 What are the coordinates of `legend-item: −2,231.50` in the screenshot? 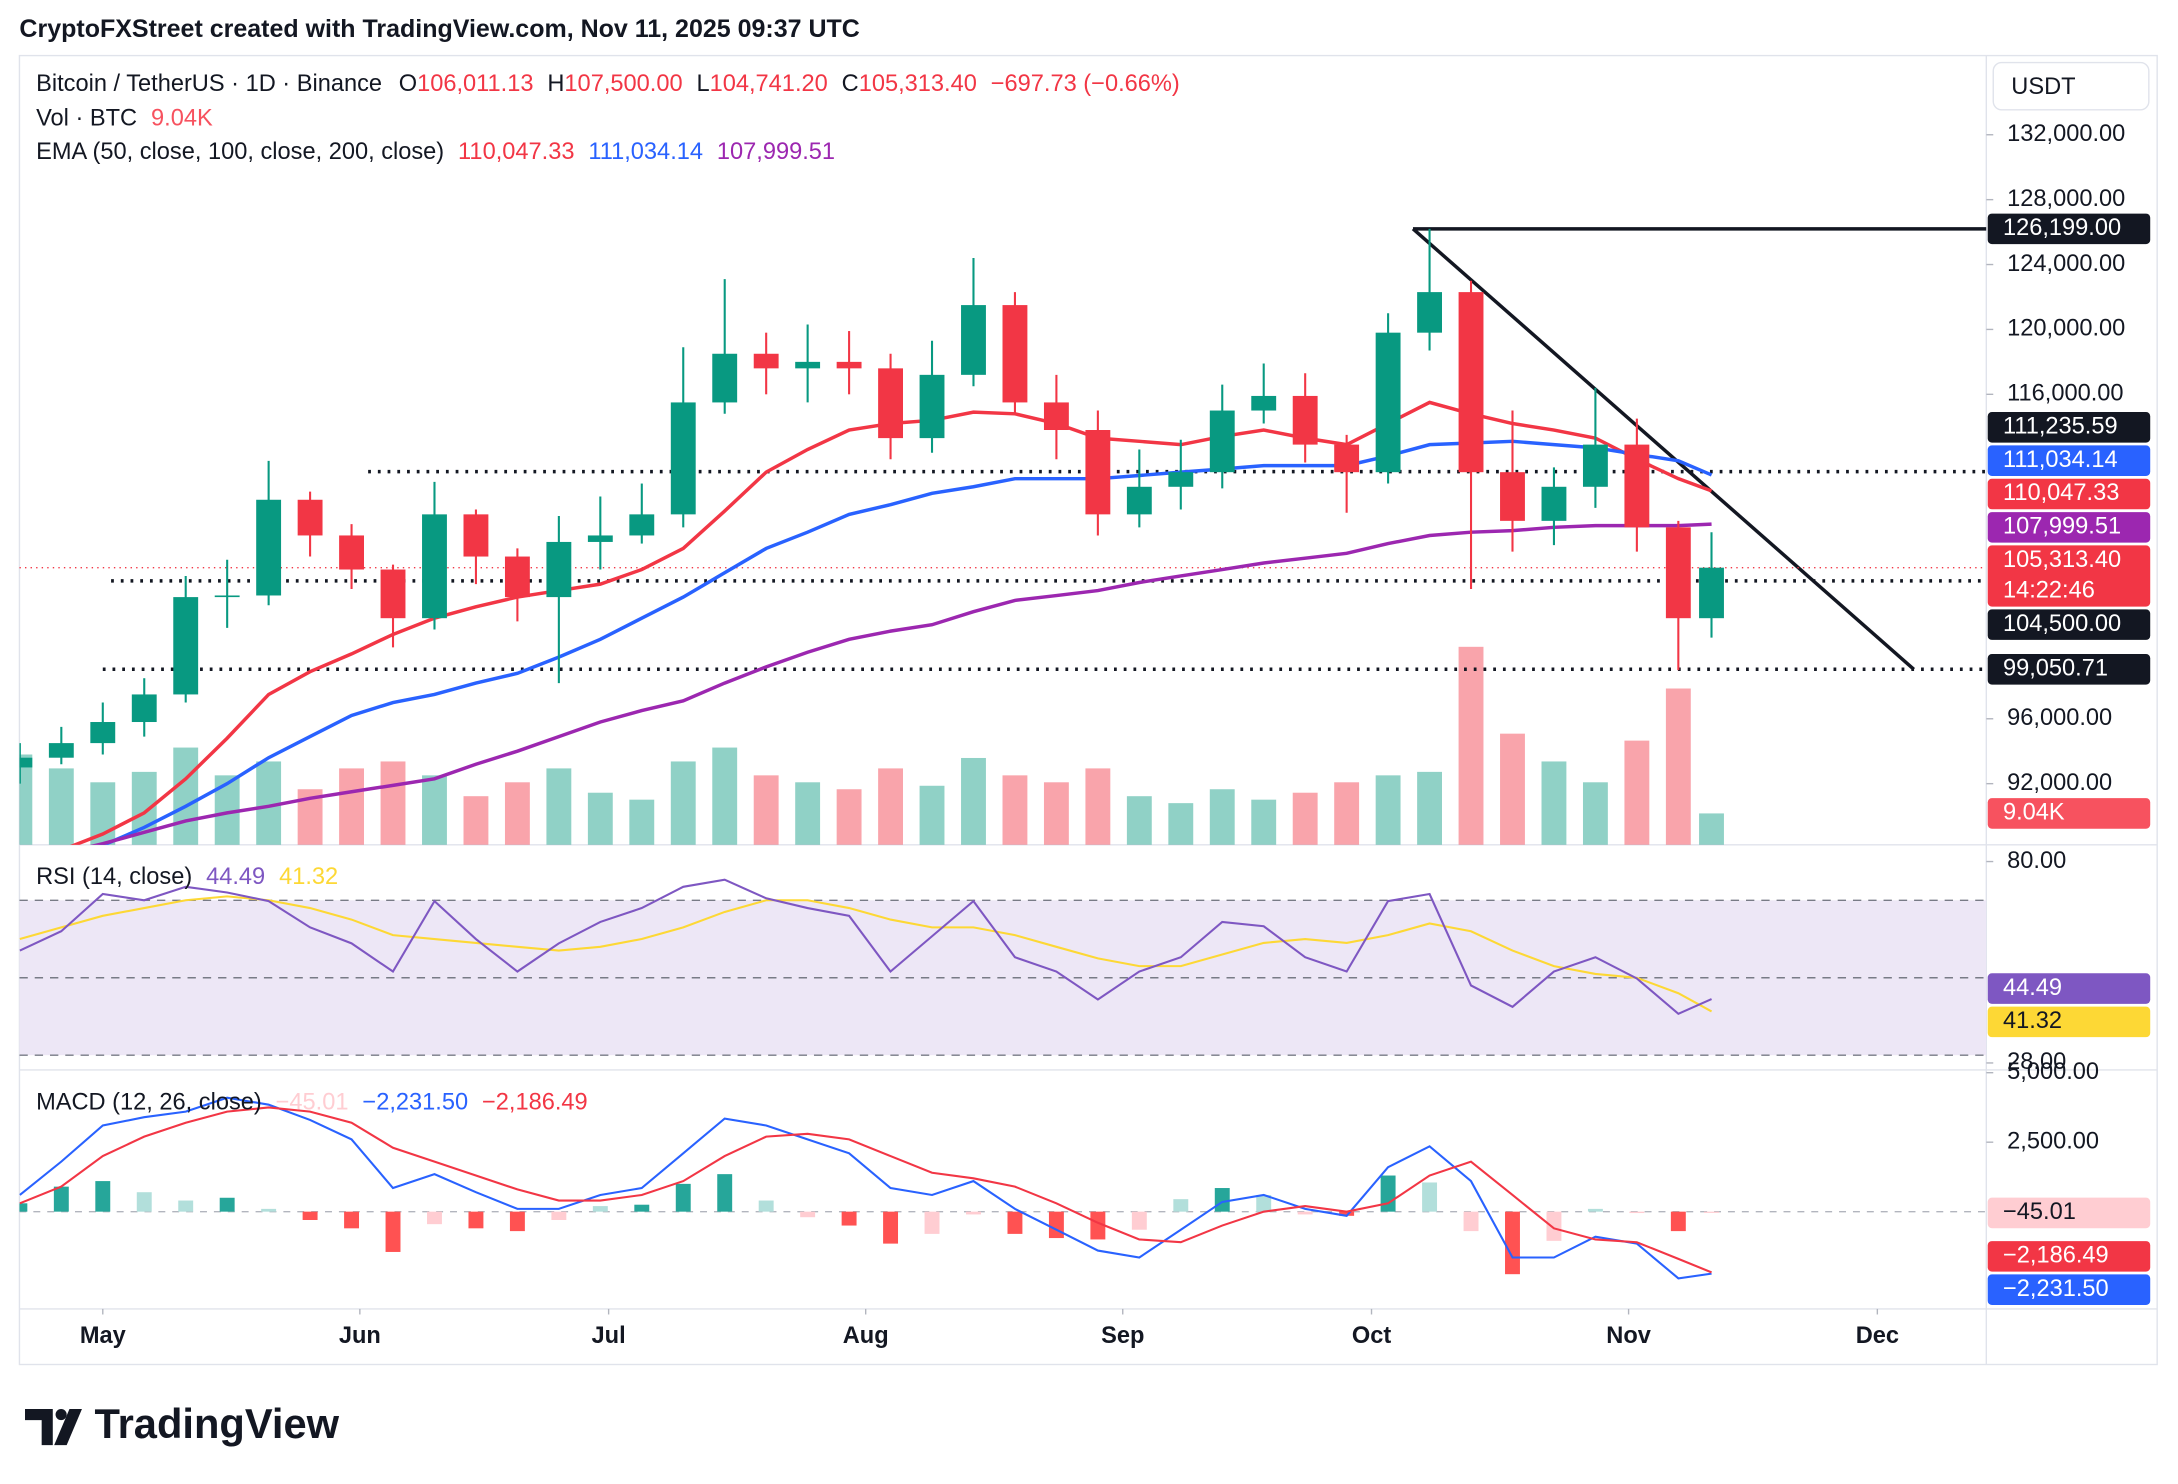 It's located at (415, 1103).